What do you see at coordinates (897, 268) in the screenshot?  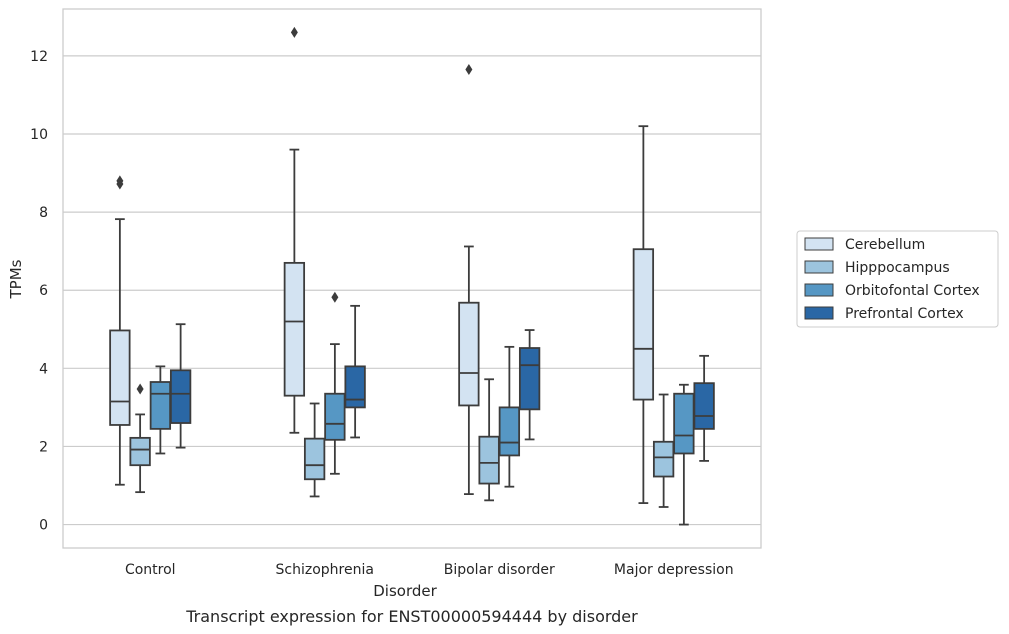 I see `legend-label: Hipppocampus` at bounding box center [897, 268].